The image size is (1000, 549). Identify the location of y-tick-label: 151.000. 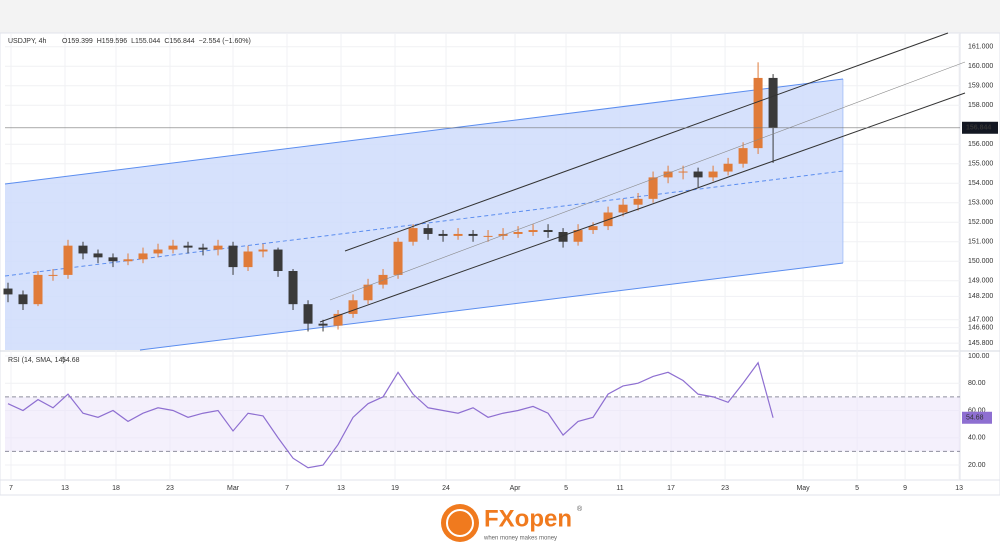
(980, 242).